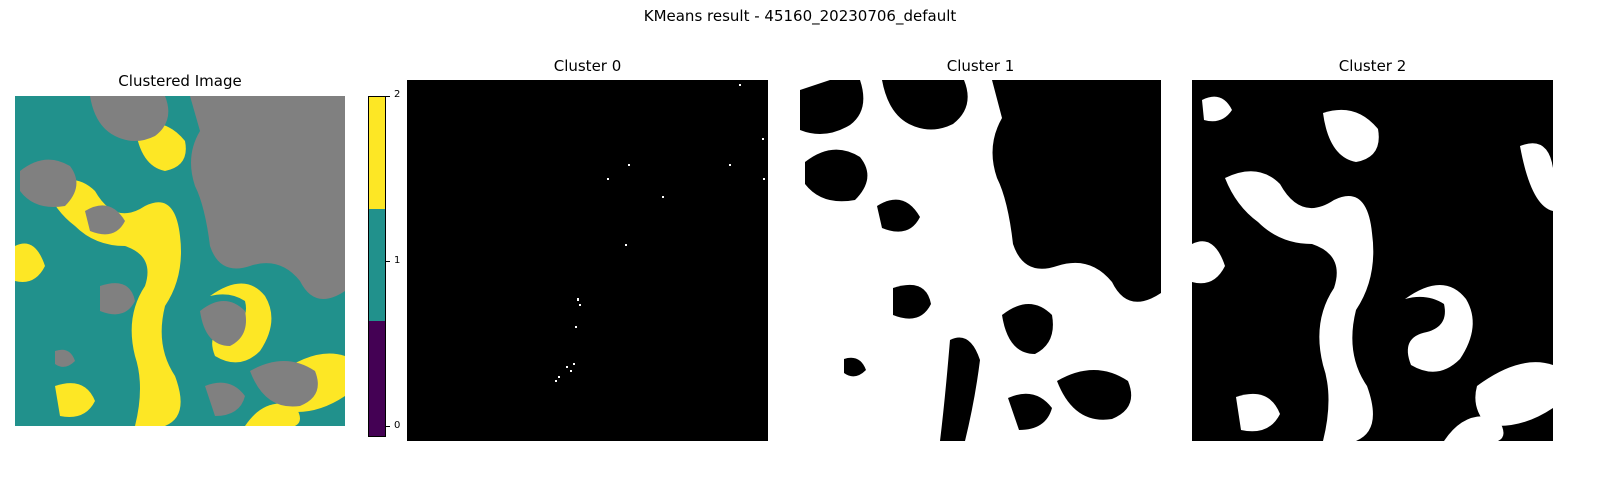 This screenshot has width=1600, height=500. What do you see at coordinates (1372, 66) in the screenshot?
I see `panel-title-cluster-2: Cluster 2` at bounding box center [1372, 66].